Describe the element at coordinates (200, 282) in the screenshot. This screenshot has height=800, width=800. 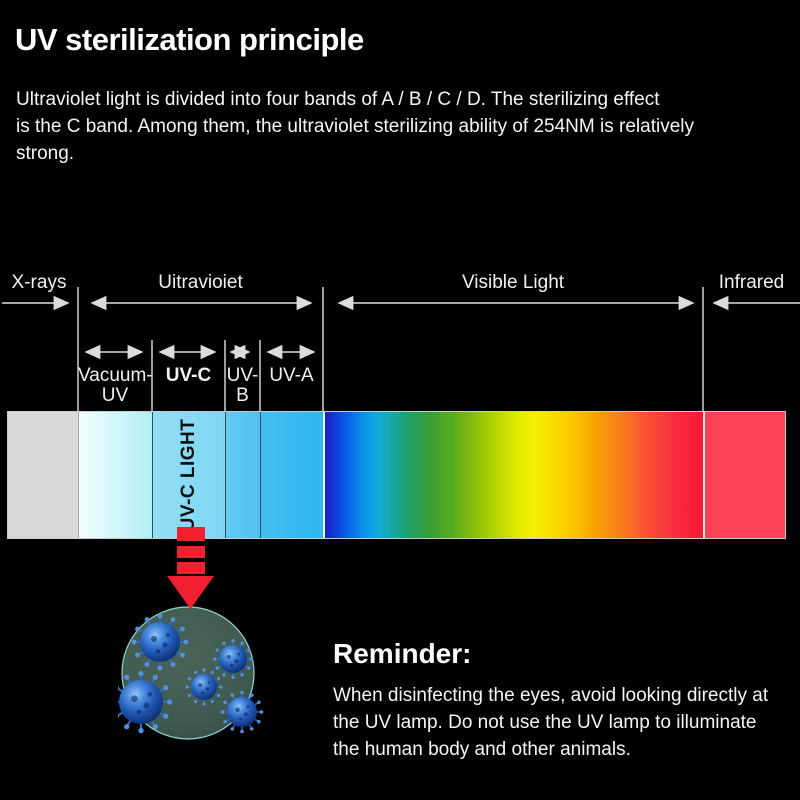
I see `band-label-ultraviolet: Uitravioiet` at that location.